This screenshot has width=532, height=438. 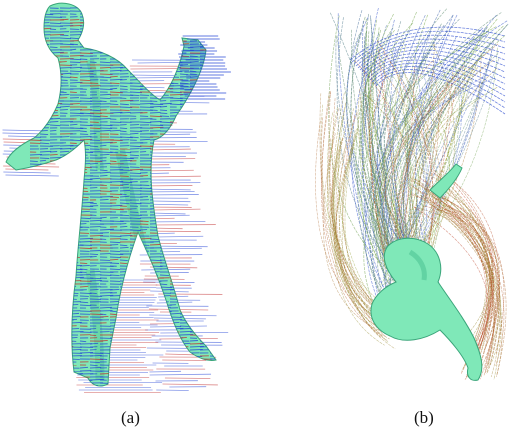 What do you see at coordinates (130, 417) in the screenshot?
I see `panel-a-caption: (a)` at bounding box center [130, 417].